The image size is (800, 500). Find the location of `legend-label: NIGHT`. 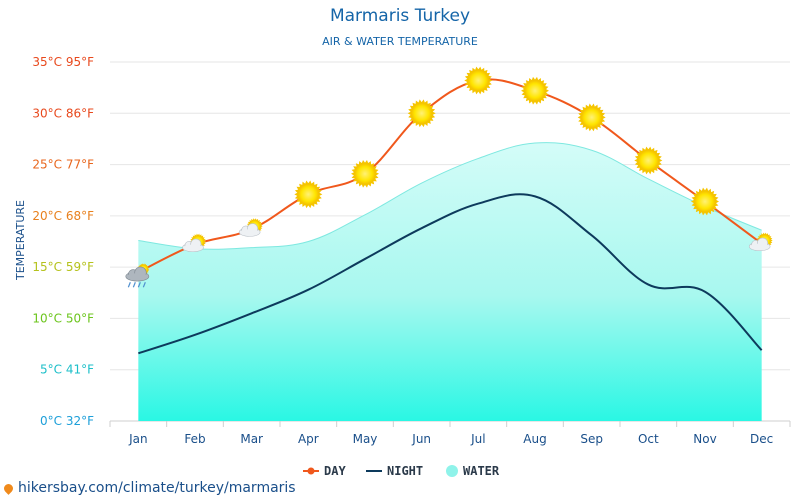

legend-label: NIGHT is located at coordinates (405, 471).